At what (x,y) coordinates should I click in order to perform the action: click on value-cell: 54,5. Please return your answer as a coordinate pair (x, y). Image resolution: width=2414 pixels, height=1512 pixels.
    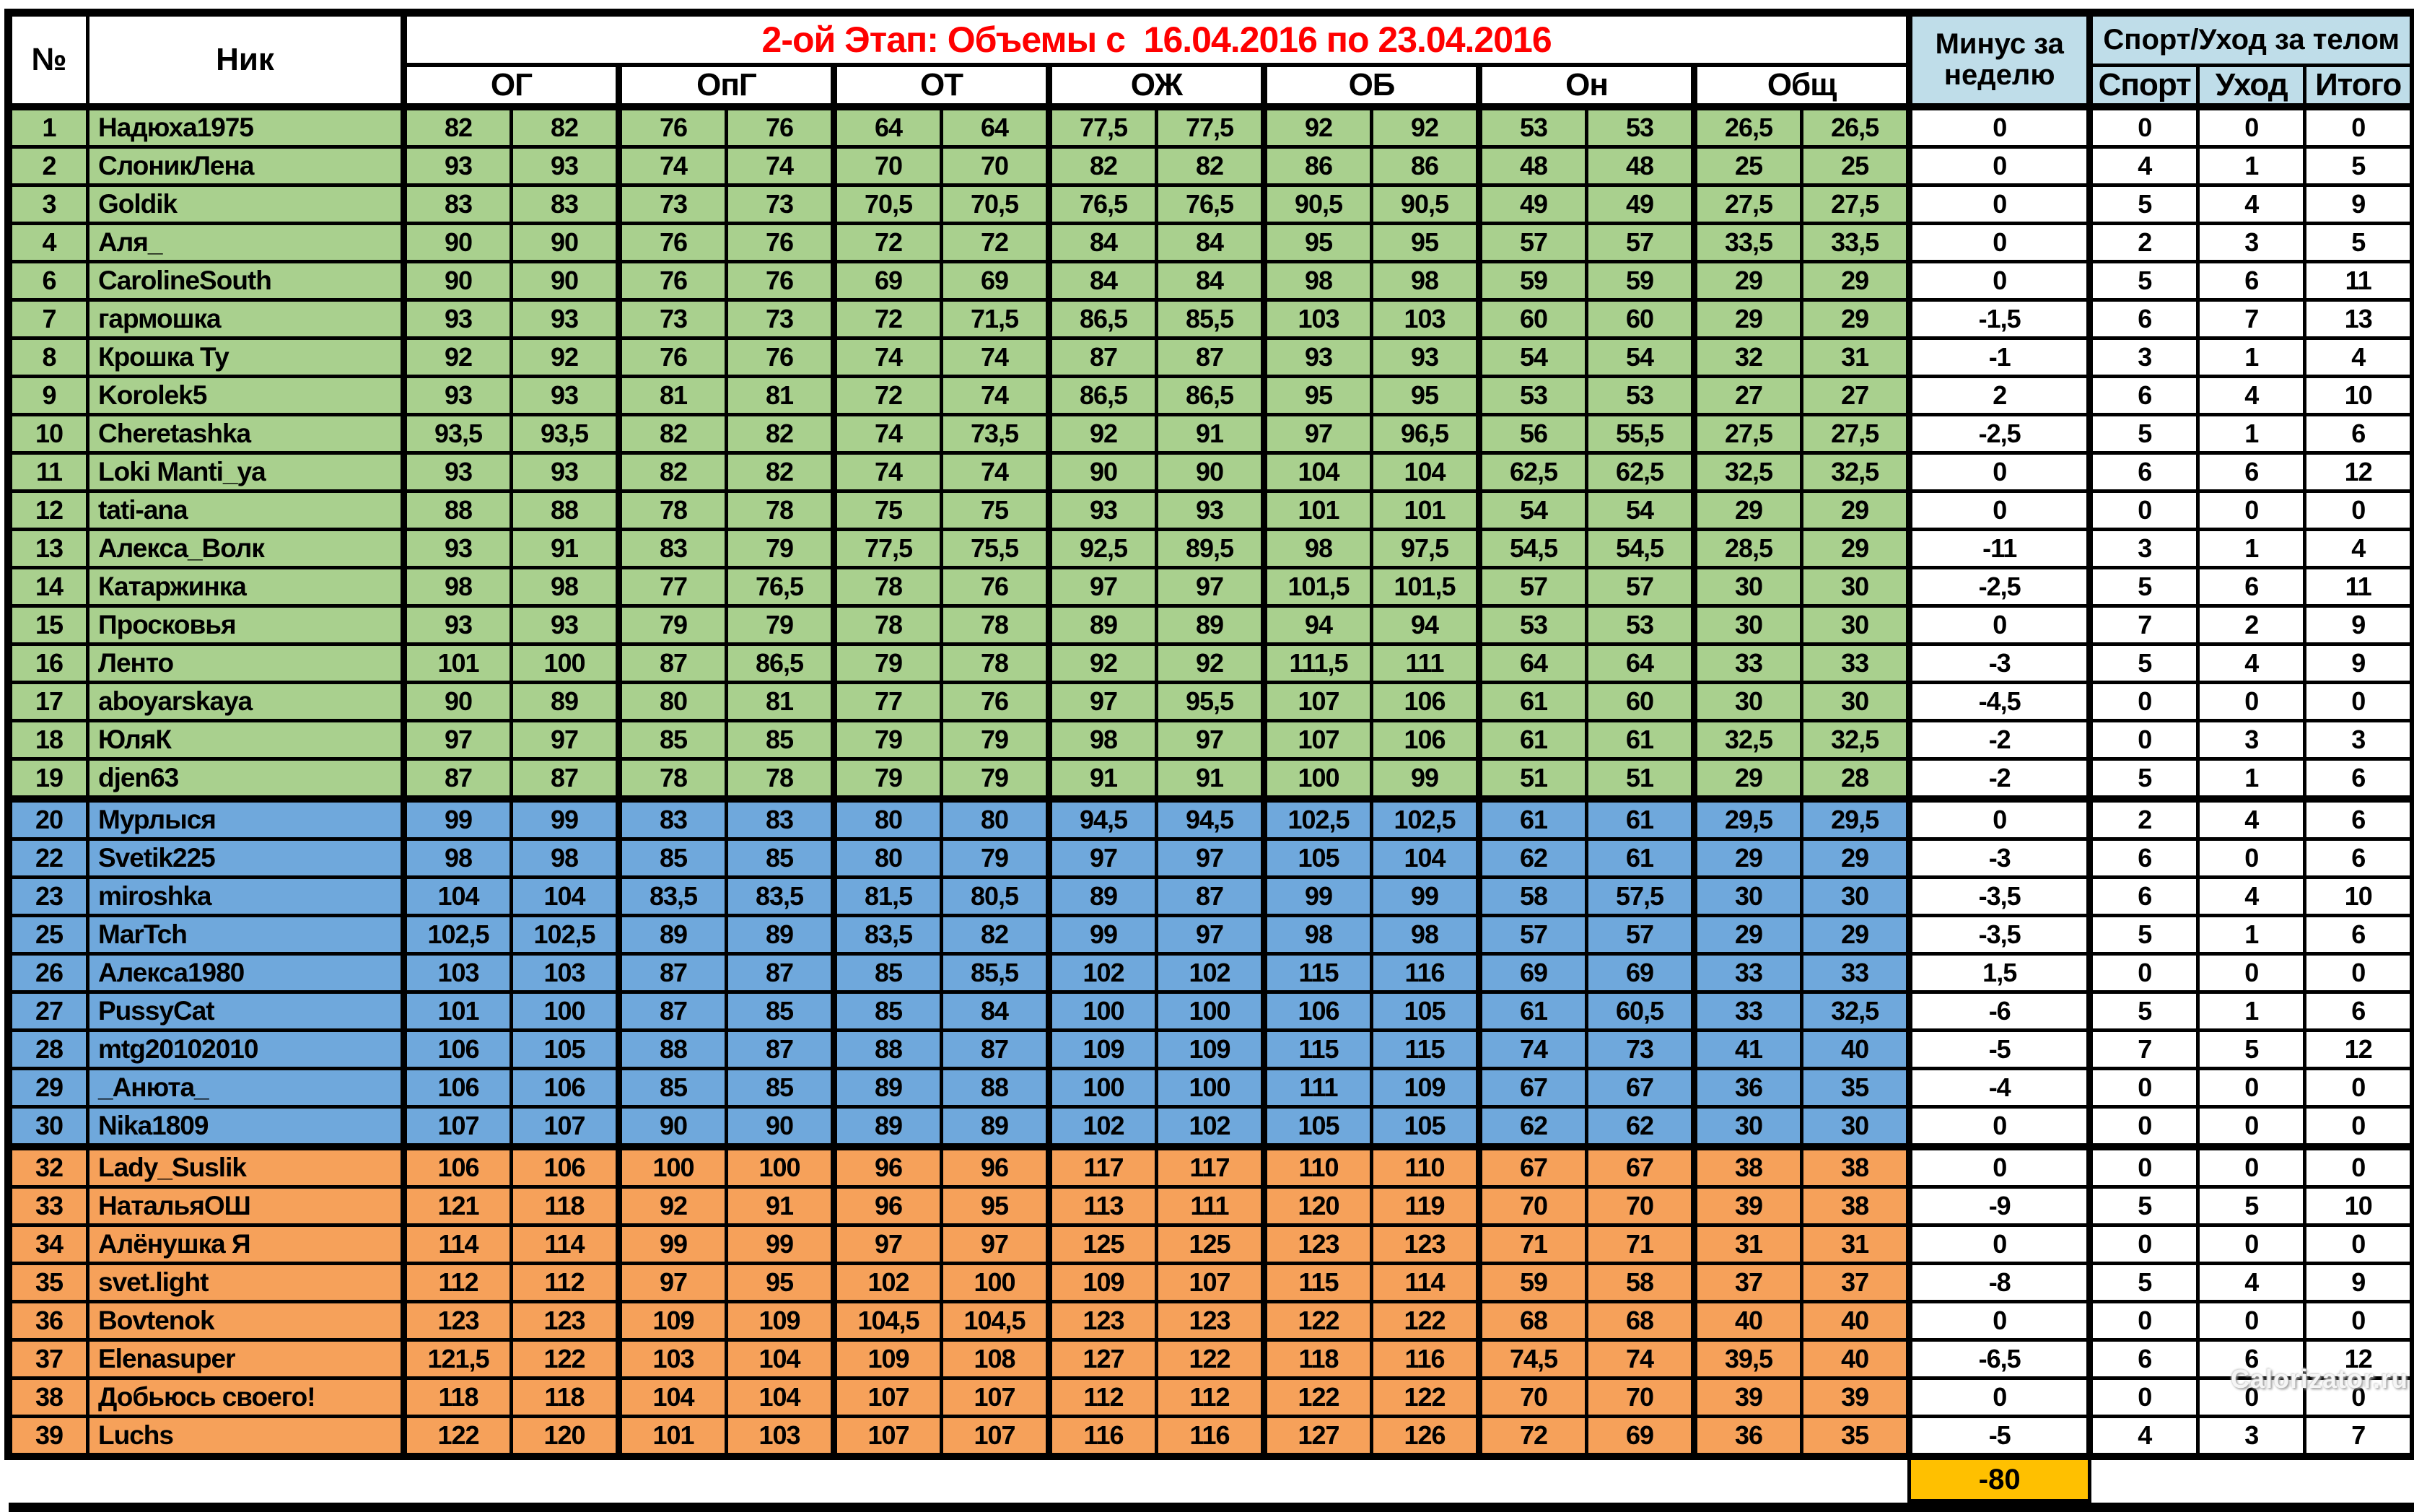
    Looking at the image, I should click on (1533, 549).